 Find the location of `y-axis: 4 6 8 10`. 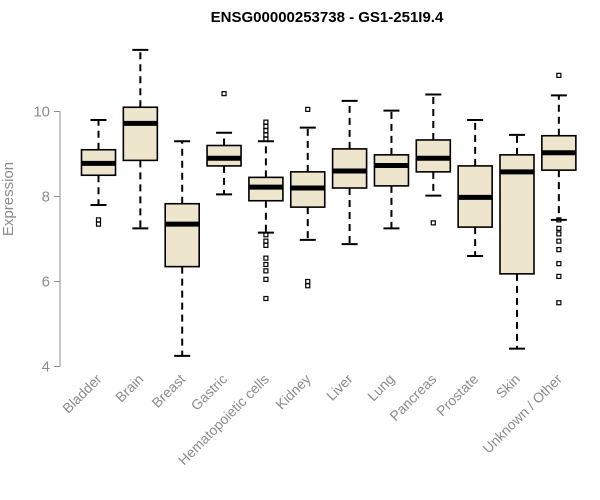

y-axis: 4 6 8 10 is located at coordinates (47, 240).